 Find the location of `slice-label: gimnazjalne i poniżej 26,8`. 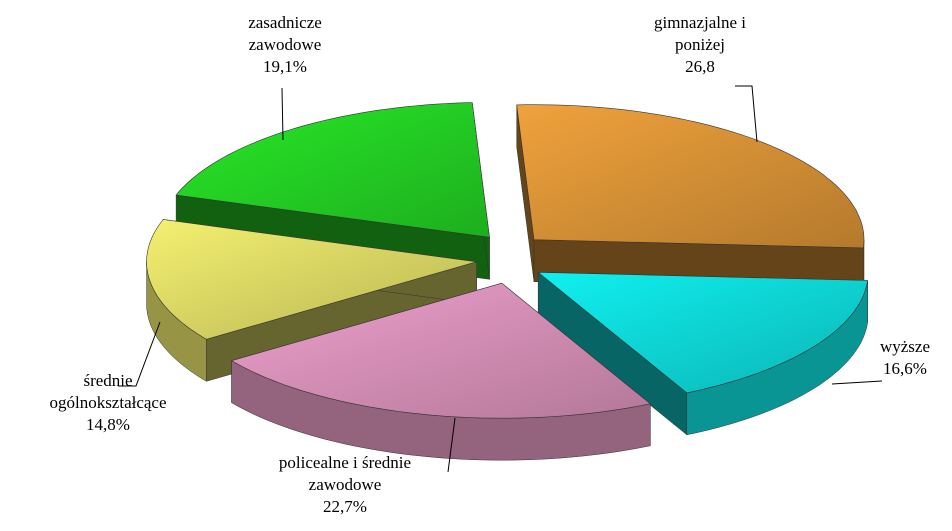

slice-label: gimnazjalne i poniżej 26,8 is located at coordinates (700, 45).